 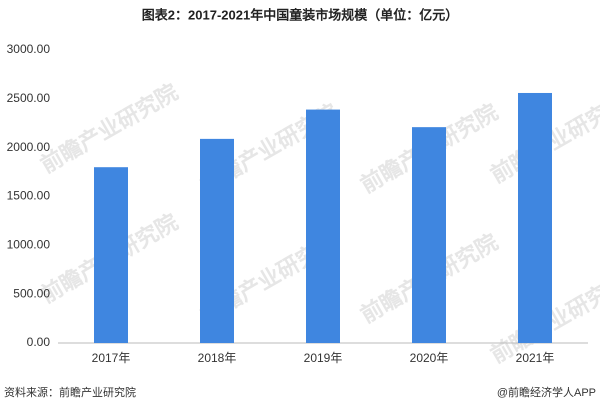 What do you see at coordinates (31, 293) in the screenshot?
I see `y-tick-label: 500.00` at bounding box center [31, 293].